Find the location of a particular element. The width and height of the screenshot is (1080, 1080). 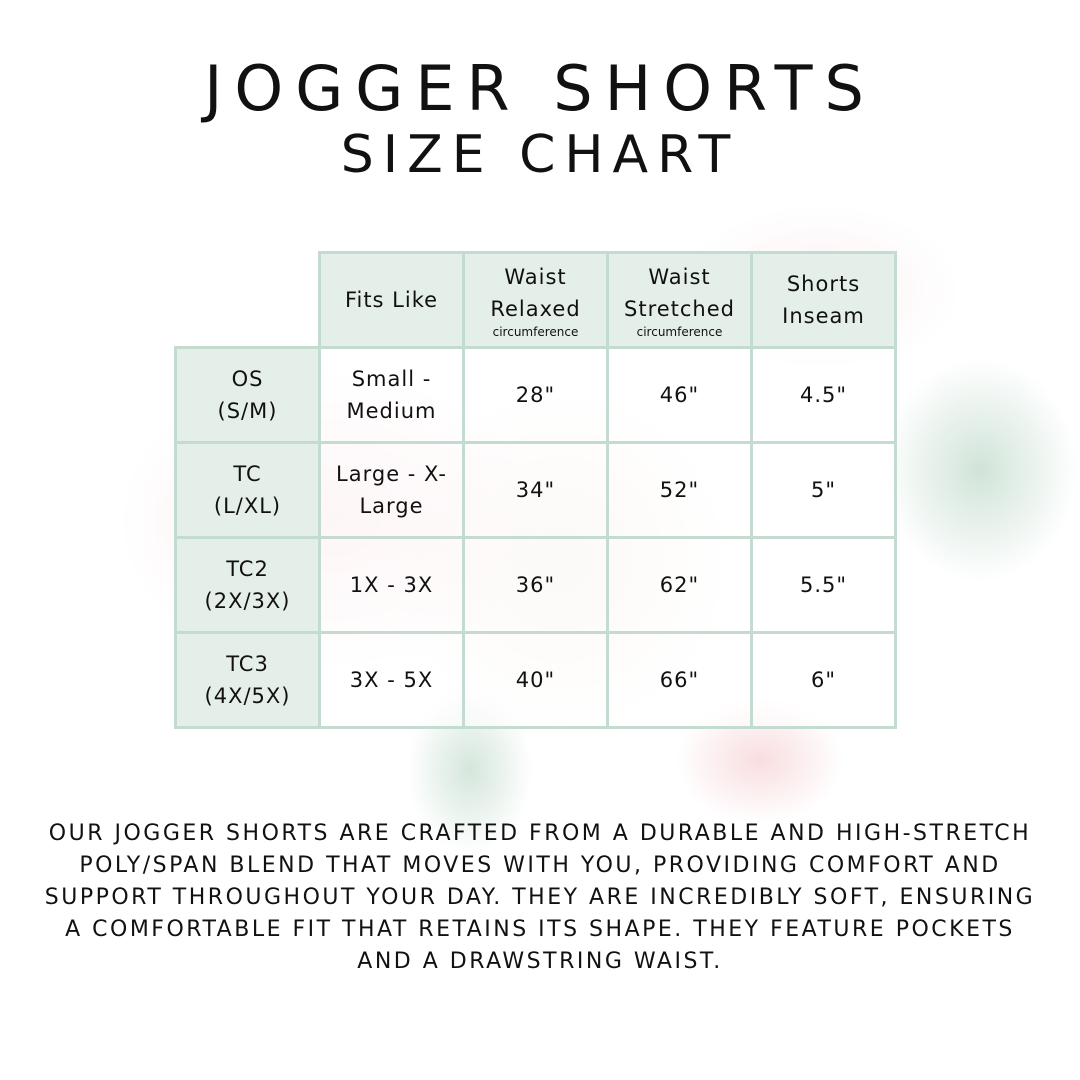

size-cell: OS (S/M) is located at coordinates (247, 395).